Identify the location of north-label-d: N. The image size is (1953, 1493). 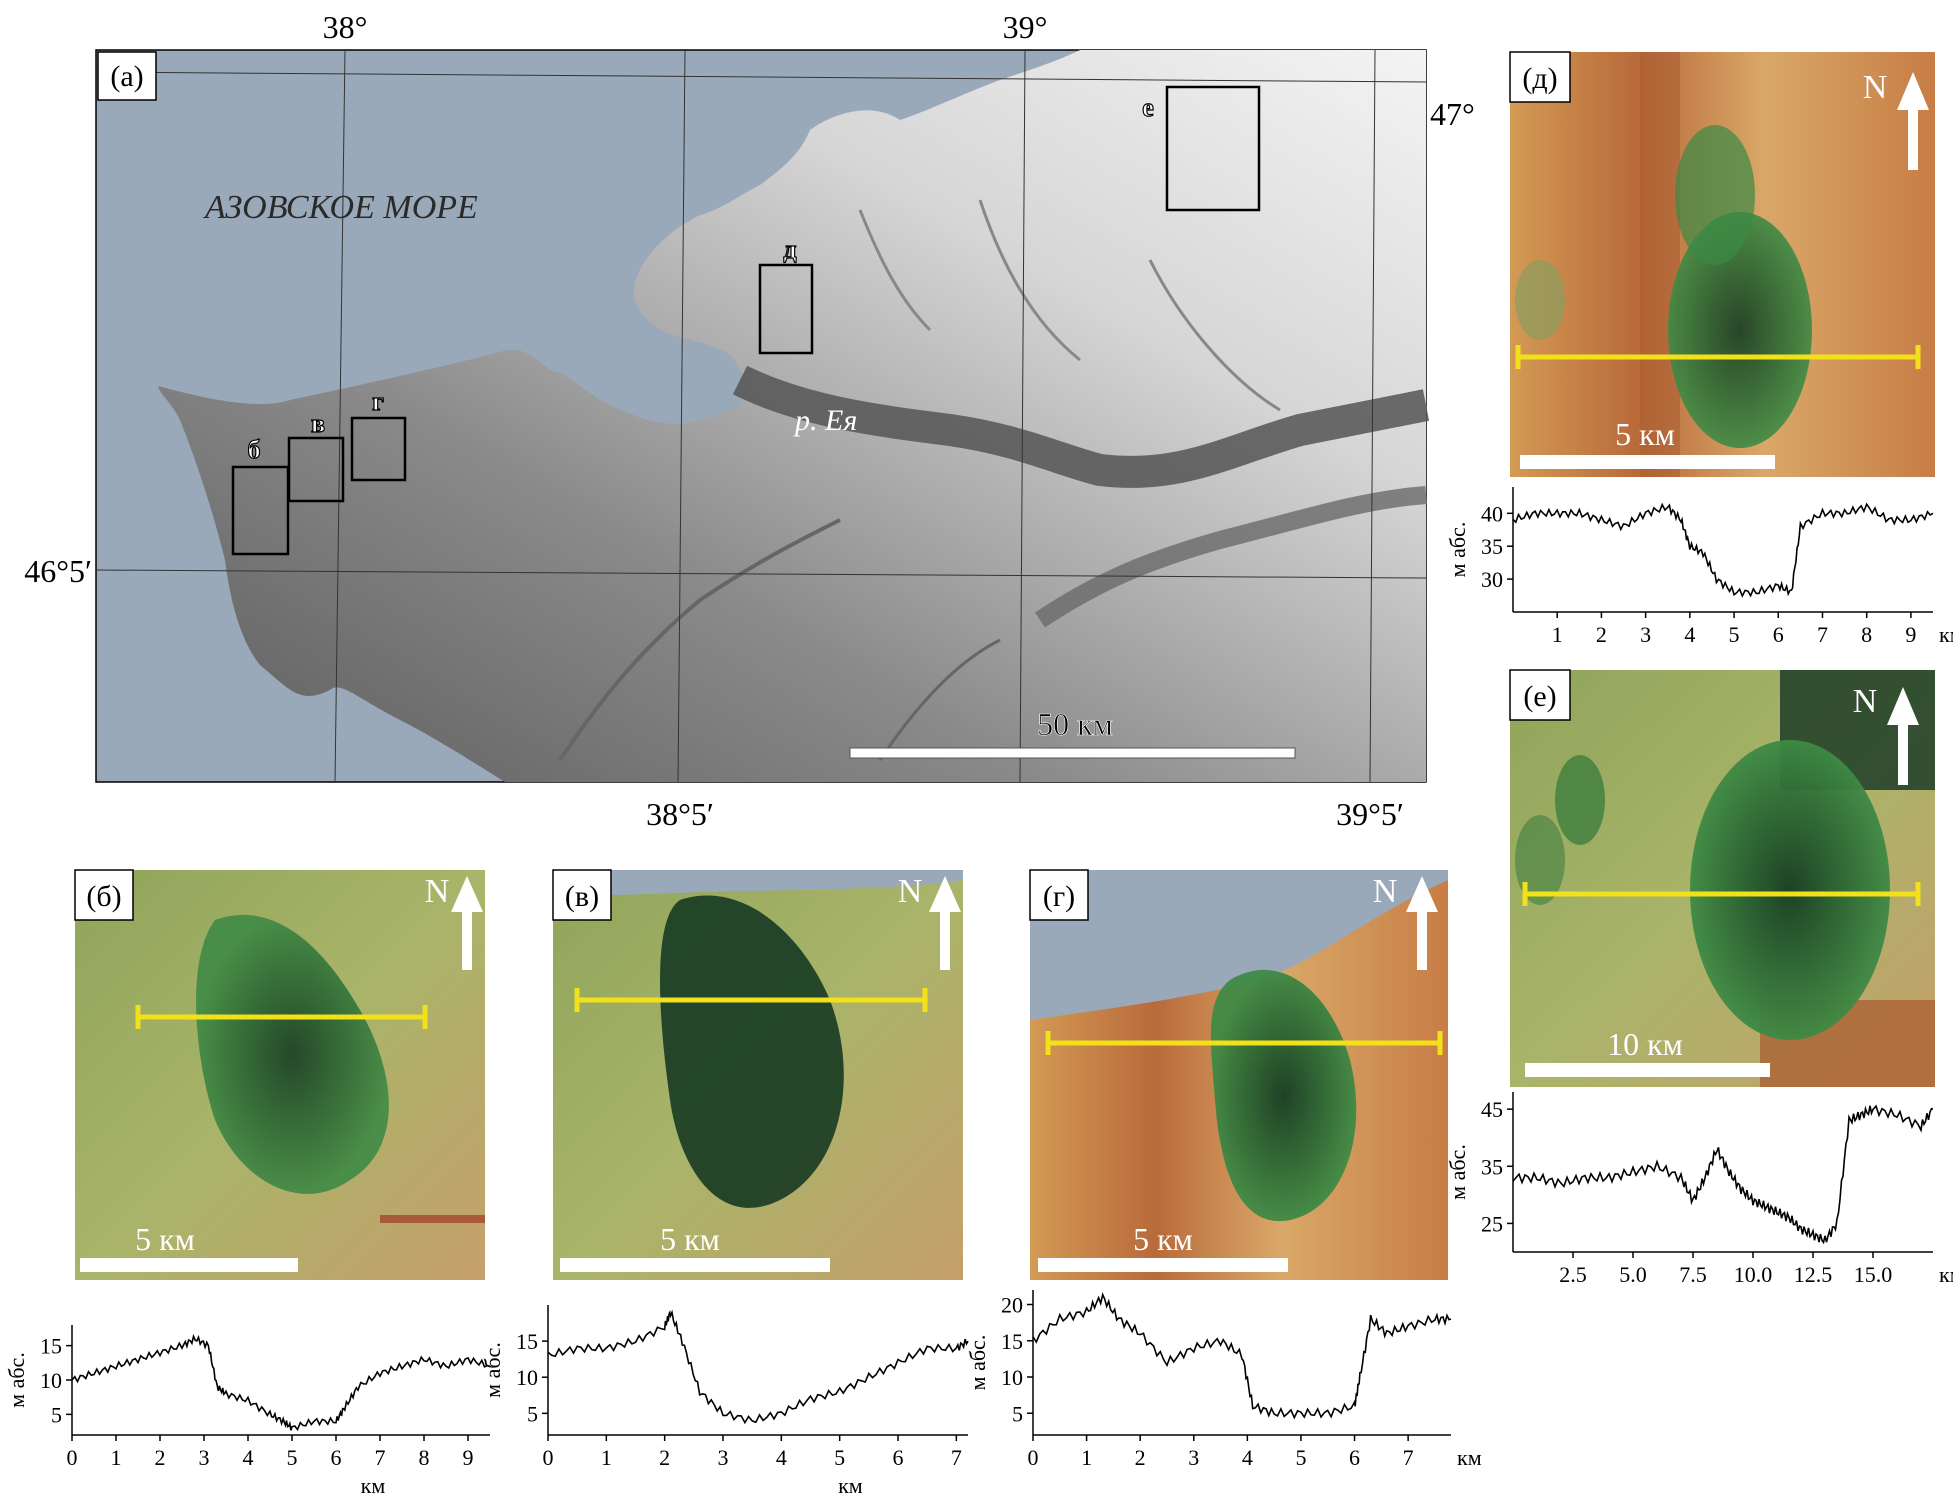
(1875, 87).